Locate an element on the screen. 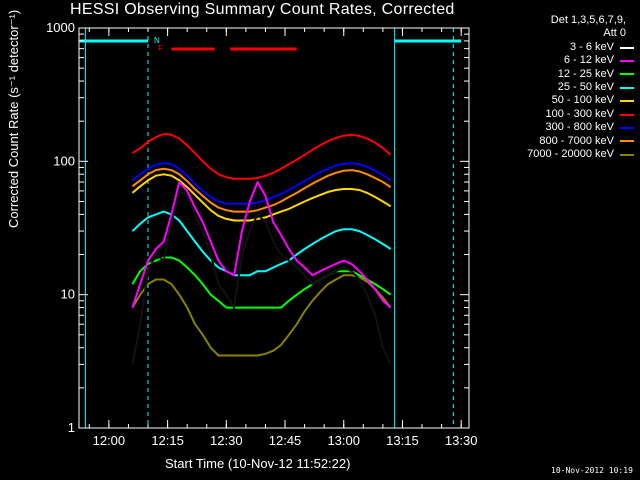  y-tick-label: 1000 is located at coordinates (60, 27).